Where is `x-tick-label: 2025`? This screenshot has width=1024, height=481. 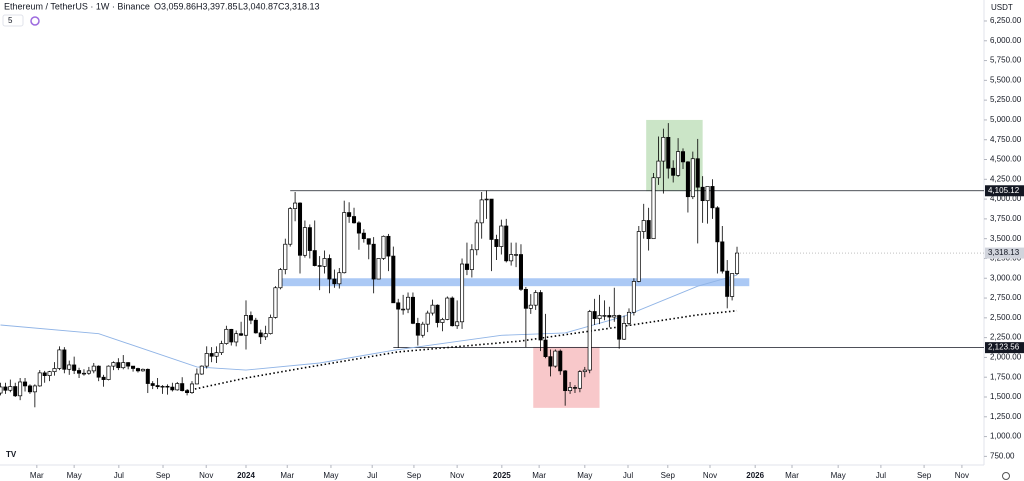
x-tick-label: 2025 is located at coordinates (502, 475).